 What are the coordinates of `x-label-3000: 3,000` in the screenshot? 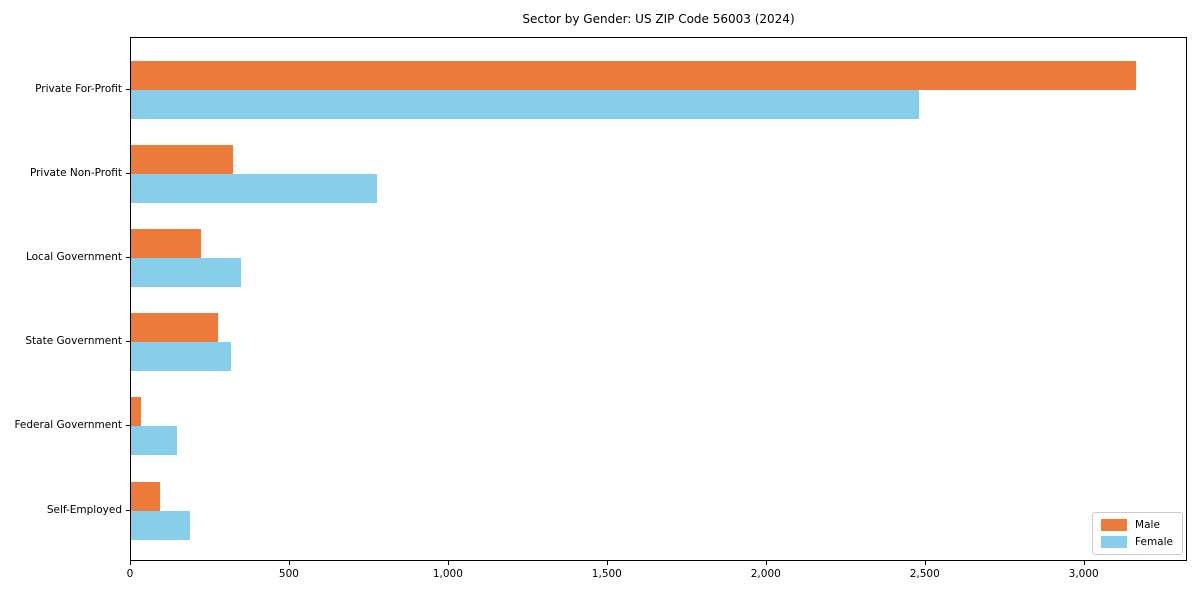 It's located at (1083, 574).